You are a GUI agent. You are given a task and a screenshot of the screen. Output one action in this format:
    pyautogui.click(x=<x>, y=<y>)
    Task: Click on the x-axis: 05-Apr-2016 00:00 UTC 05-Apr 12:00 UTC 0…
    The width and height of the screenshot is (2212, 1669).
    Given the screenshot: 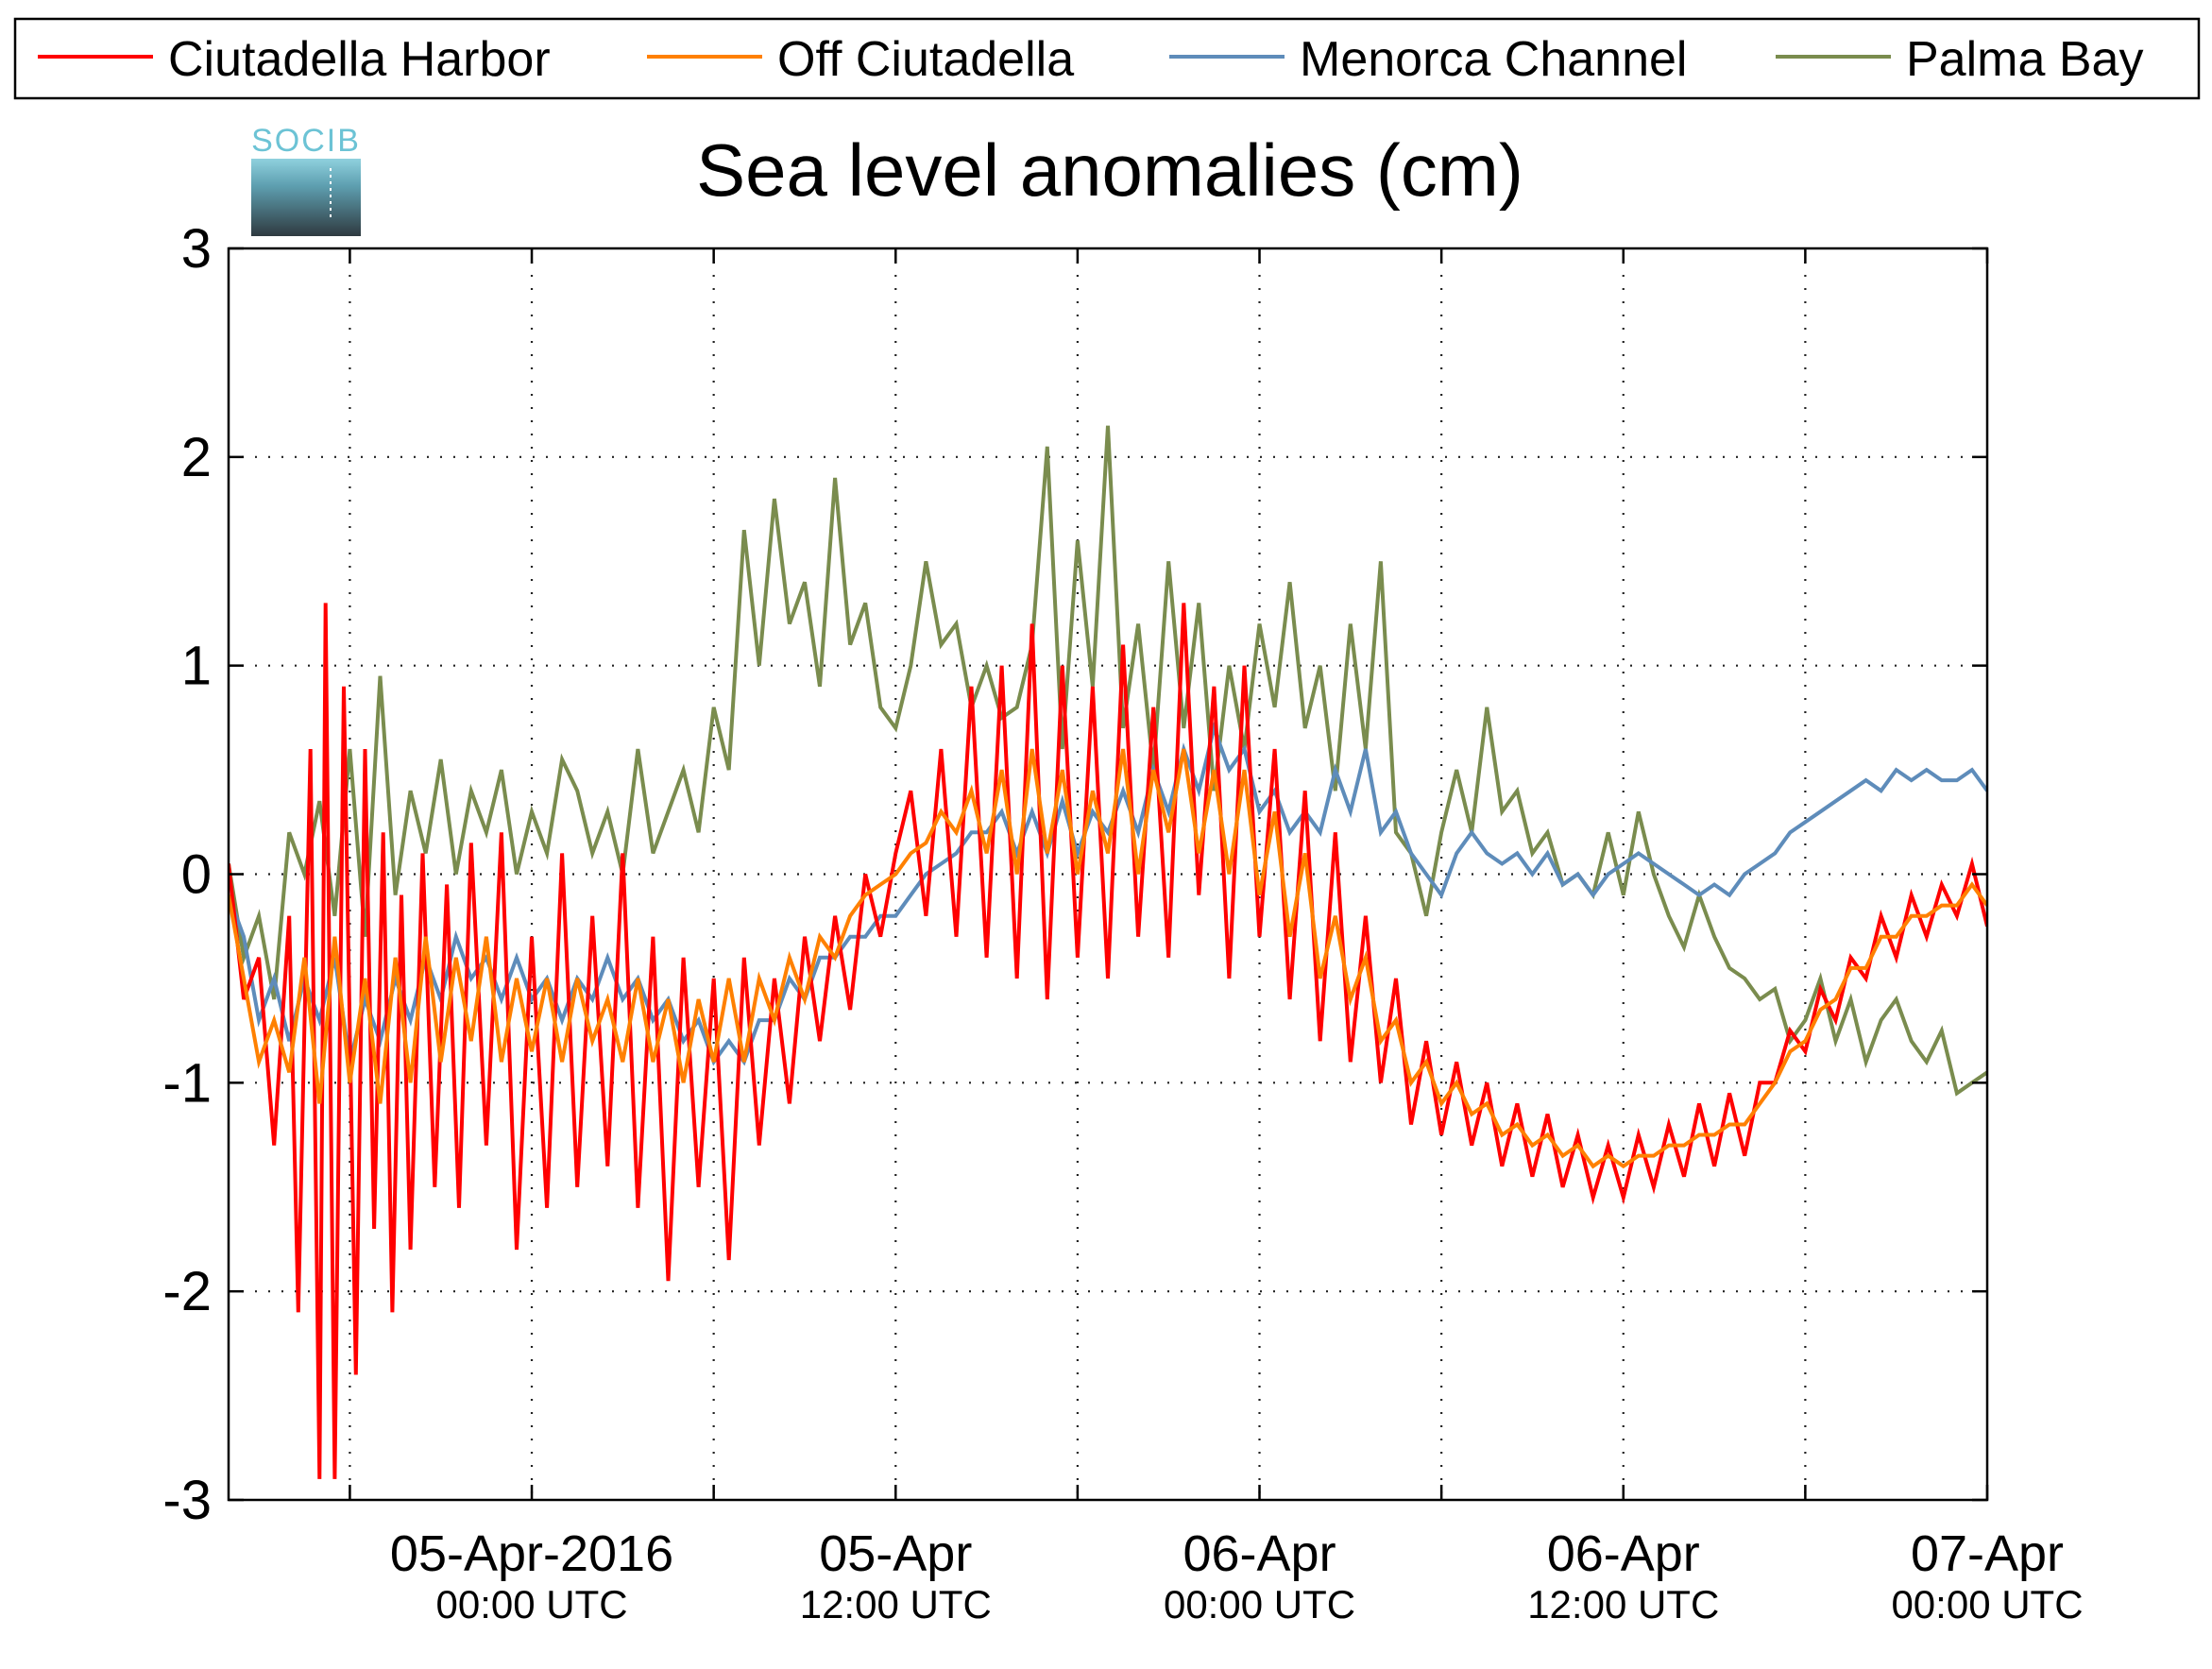 What is the action you would take?
    pyautogui.click(x=1237, y=1576)
    